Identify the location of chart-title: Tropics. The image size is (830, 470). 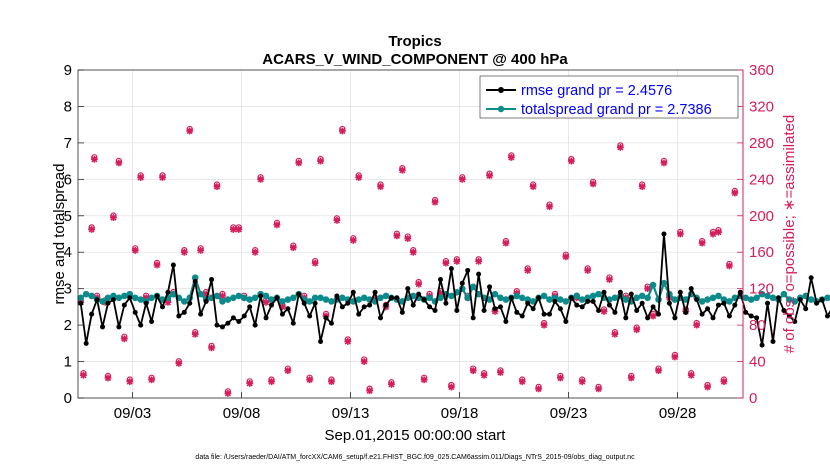
(414, 41).